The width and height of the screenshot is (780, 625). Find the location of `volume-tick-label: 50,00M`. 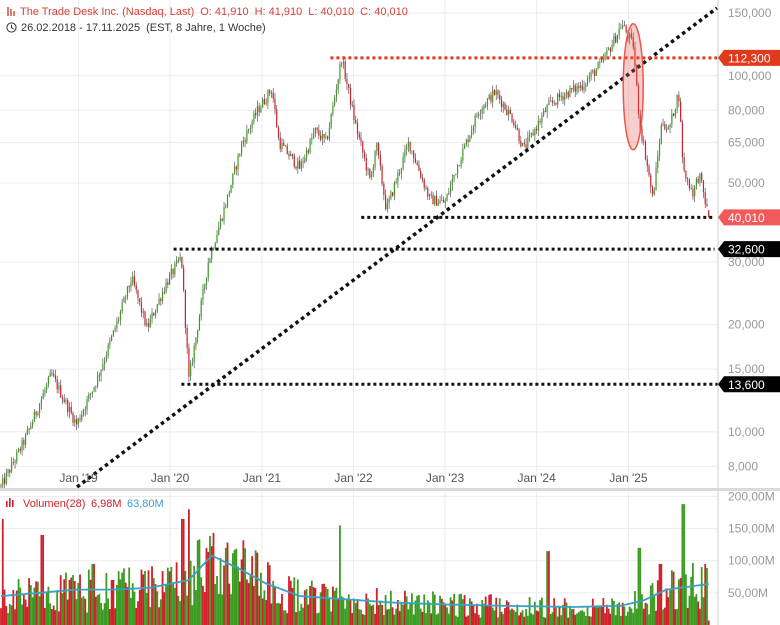

volume-tick-label: 50,00M is located at coordinates (748, 593).